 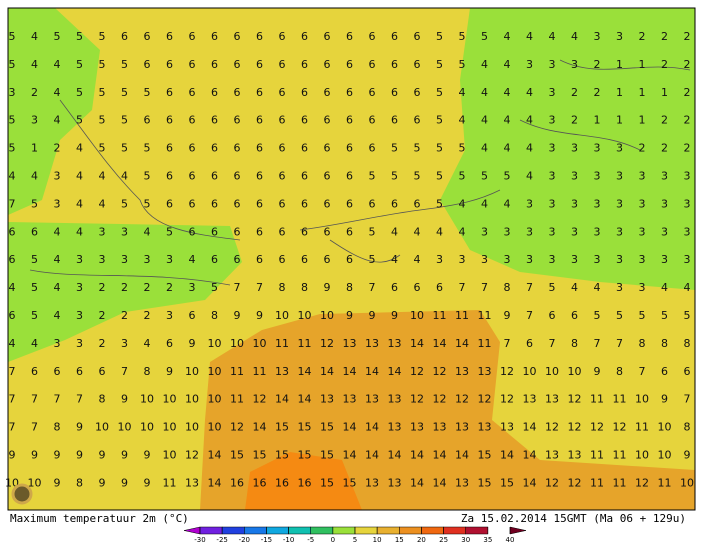 I want to click on colorbar-tick-label: 20, so click(x=421, y=540).